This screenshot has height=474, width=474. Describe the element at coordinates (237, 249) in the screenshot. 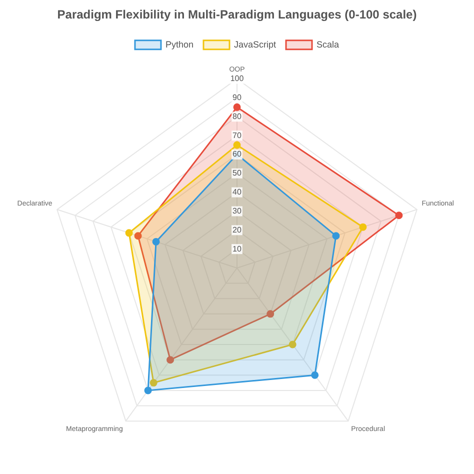

I see `y-tick-label: 10` at that location.